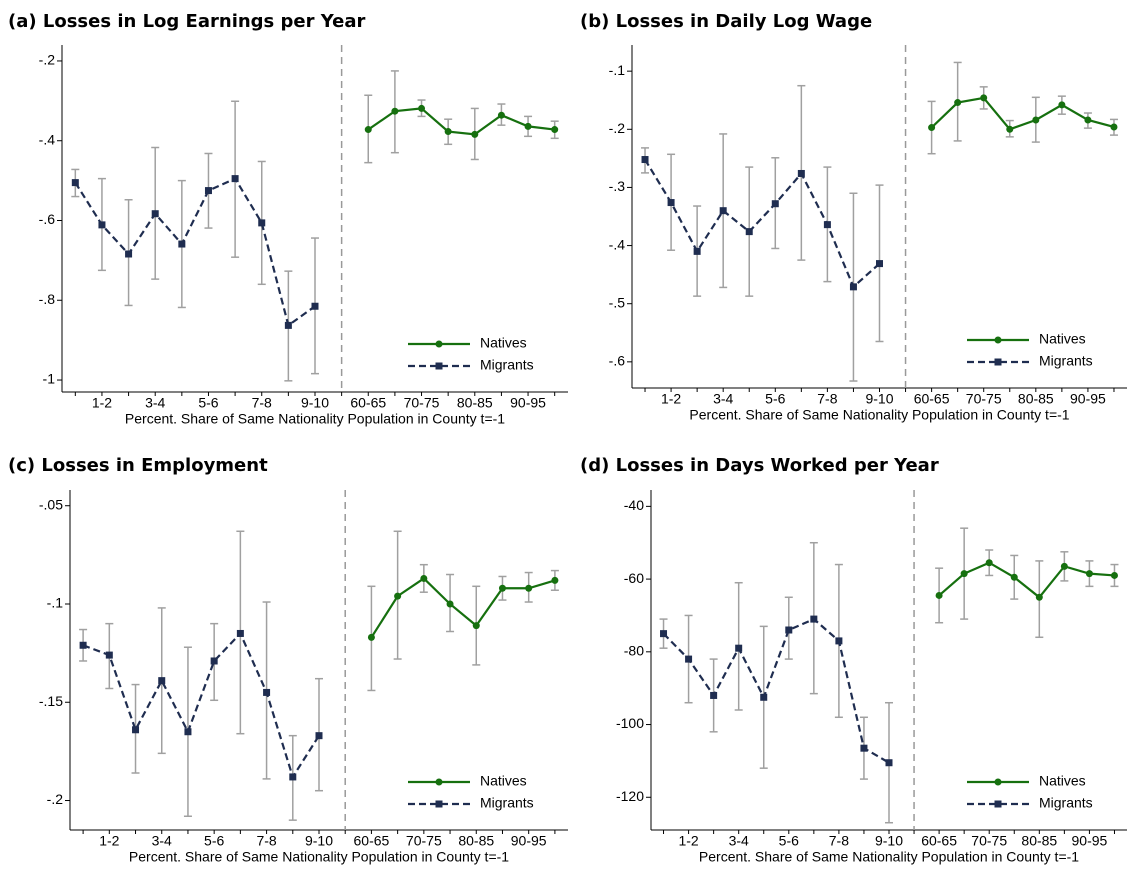 This screenshot has width=1127, height=878. Describe the element at coordinates (51, 504) in the screenshot. I see `y-tick-label: -.05` at that location.